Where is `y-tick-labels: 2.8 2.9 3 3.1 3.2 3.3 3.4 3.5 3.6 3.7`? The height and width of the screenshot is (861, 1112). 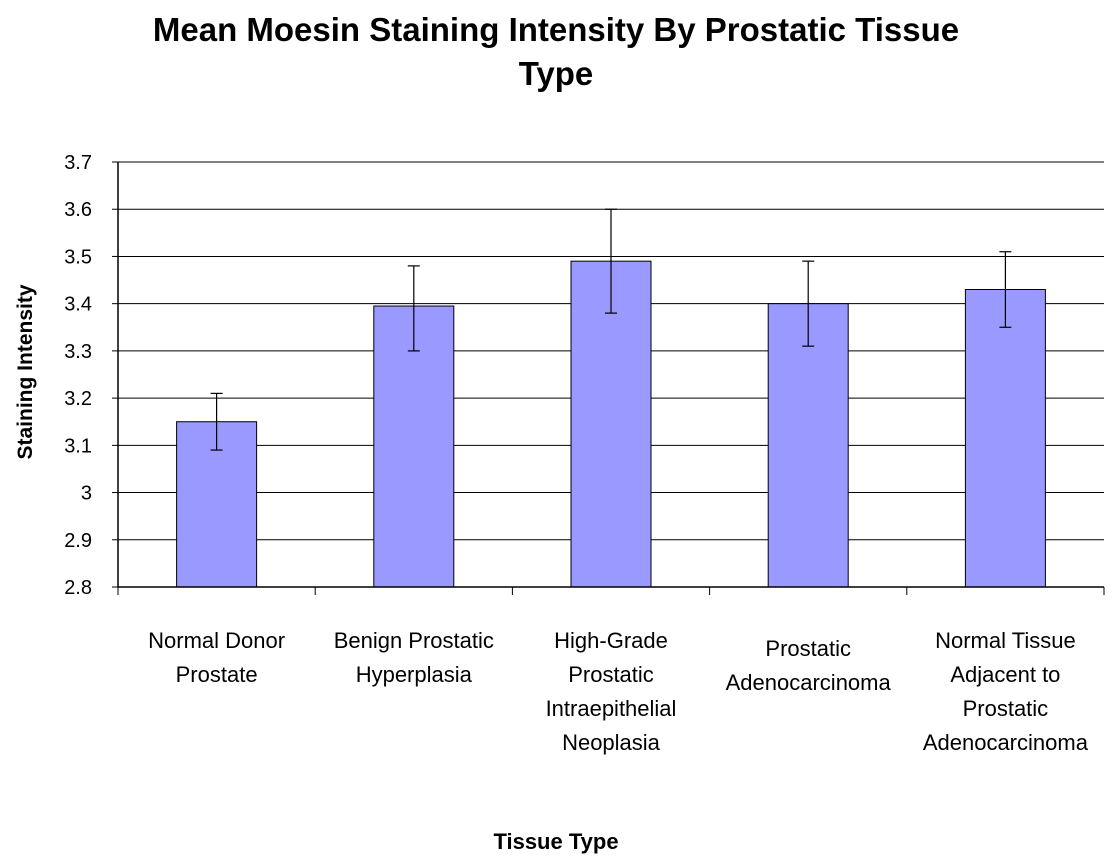
y-tick-labels: 2.8 2.9 3 3.1 3.2 3.3 3.4 3.5 3.6 3.7 is located at coordinates (78, 375).